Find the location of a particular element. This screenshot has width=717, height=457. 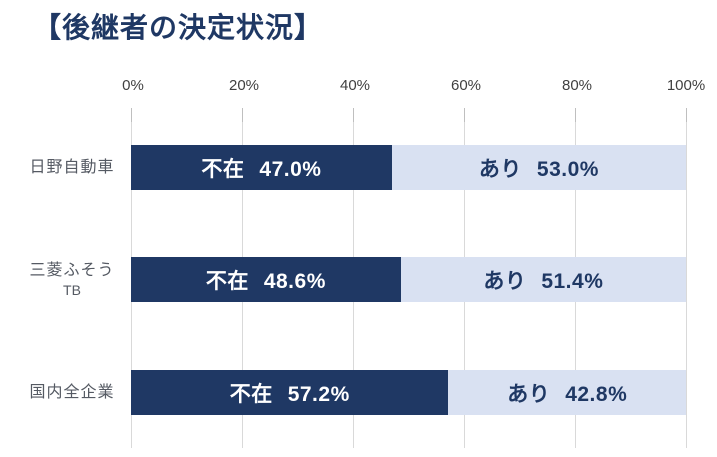

axis-tick-label-40: 40% is located at coordinates (355, 85).